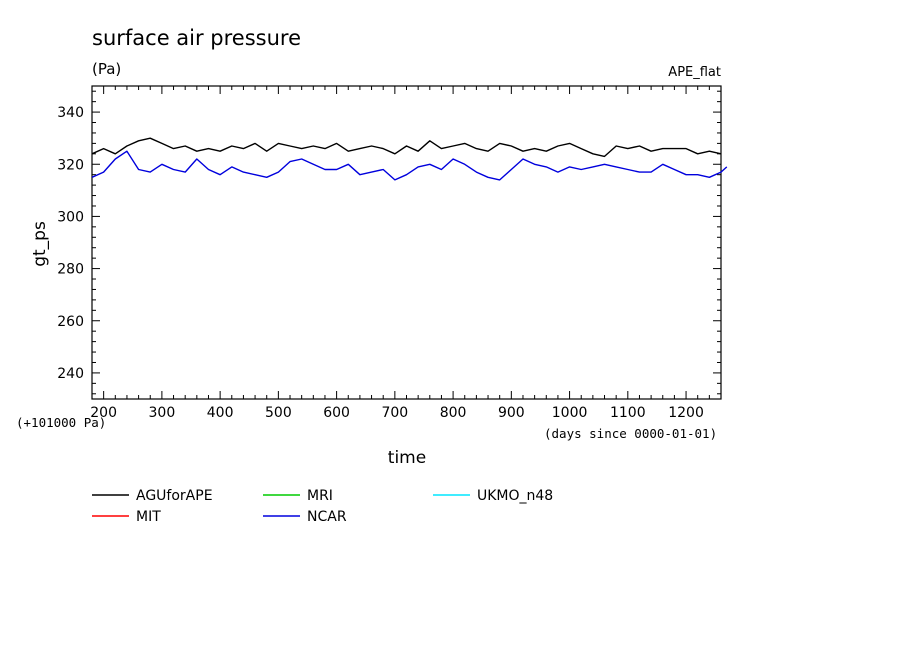 This screenshot has height=654, width=904. What do you see at coordinates (336, 413) in the screenshot?
I see `x-tick-label: 600` at bounding box center [336, 413].